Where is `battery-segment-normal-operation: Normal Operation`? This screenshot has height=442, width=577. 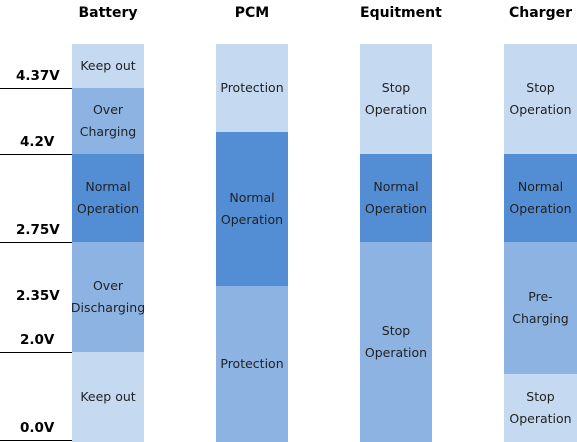 battery-segment-normal-operation: Normal Operation is located at coordinates (108, 198).